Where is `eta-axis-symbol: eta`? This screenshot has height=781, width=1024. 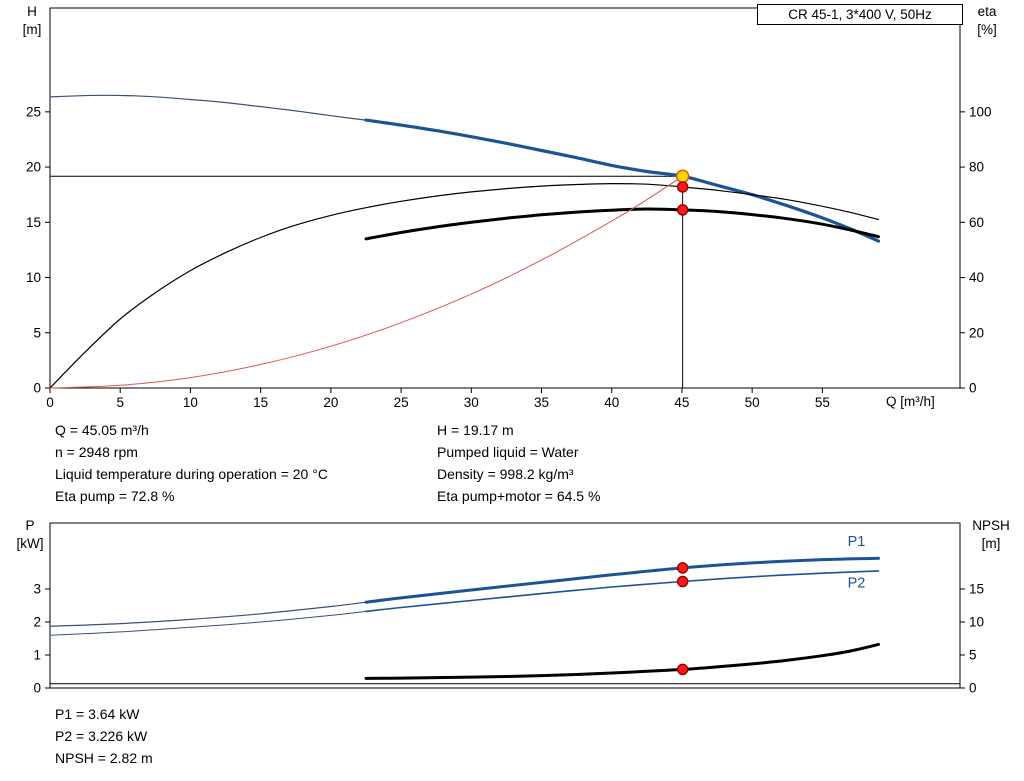
eta-axis-symbol: eta is located at coordinates (987, 11).